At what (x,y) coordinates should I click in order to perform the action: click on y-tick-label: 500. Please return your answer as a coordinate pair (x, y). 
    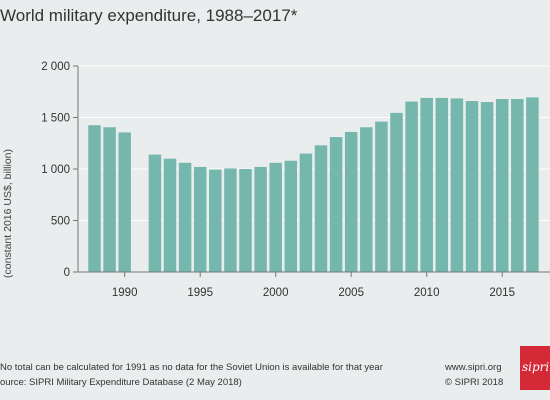
    Looking at the image, I should click on (60, 222).